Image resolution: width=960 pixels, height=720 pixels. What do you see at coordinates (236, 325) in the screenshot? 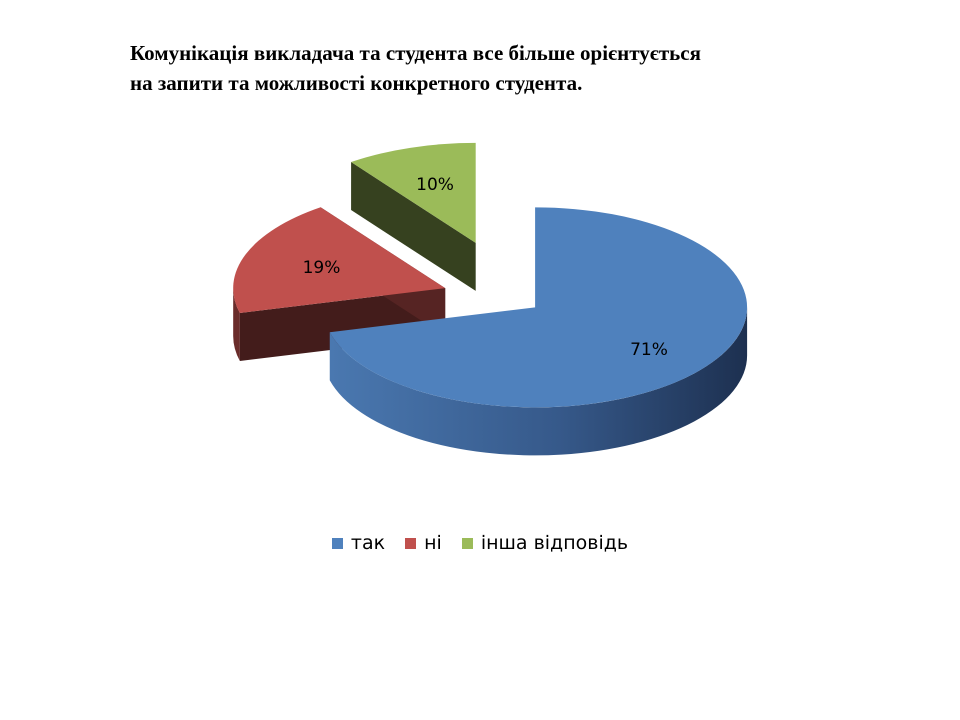
I see `pie-wall-ni` at bounding box center [236, 325].